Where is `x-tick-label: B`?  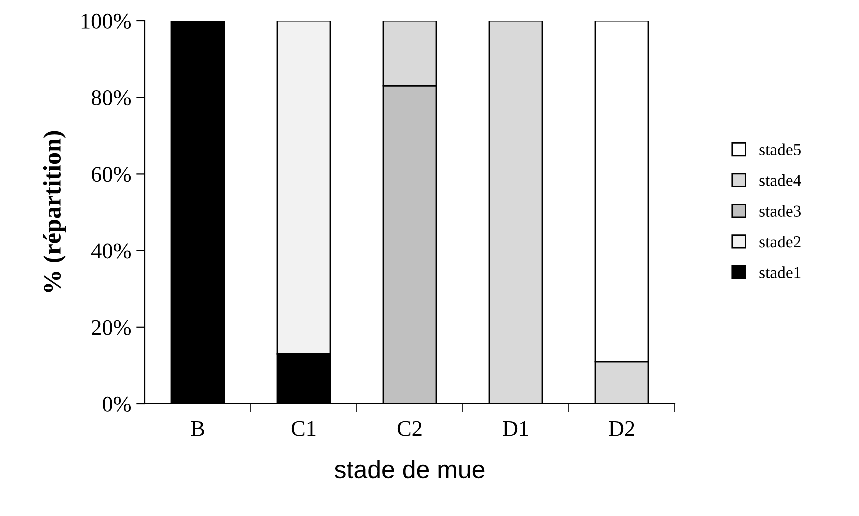 x-tick-label: B is located at coordinates (197, 429).